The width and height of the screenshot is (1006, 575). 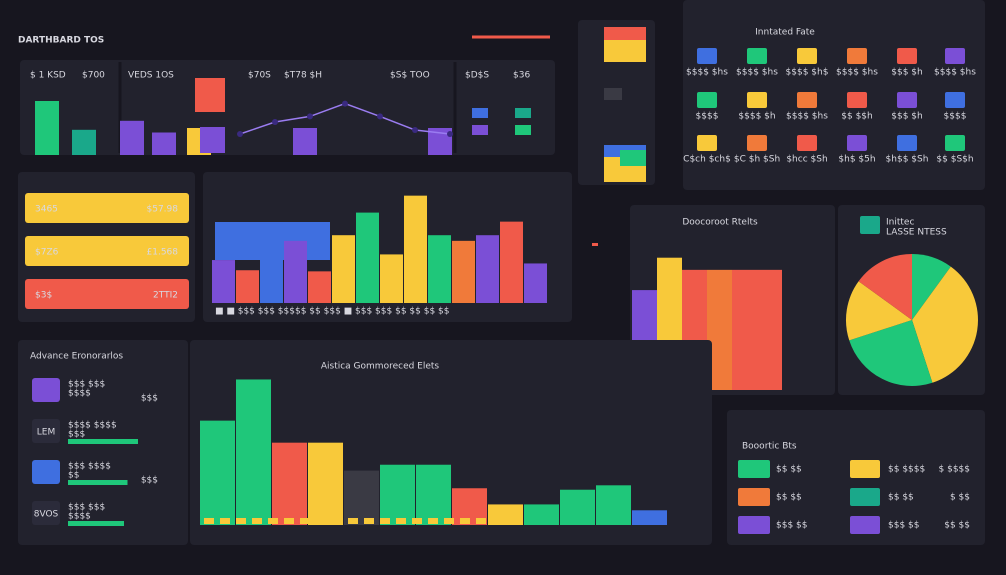 I want to click on kpi-card-left: $7Z6, so click(x=47, y=253).